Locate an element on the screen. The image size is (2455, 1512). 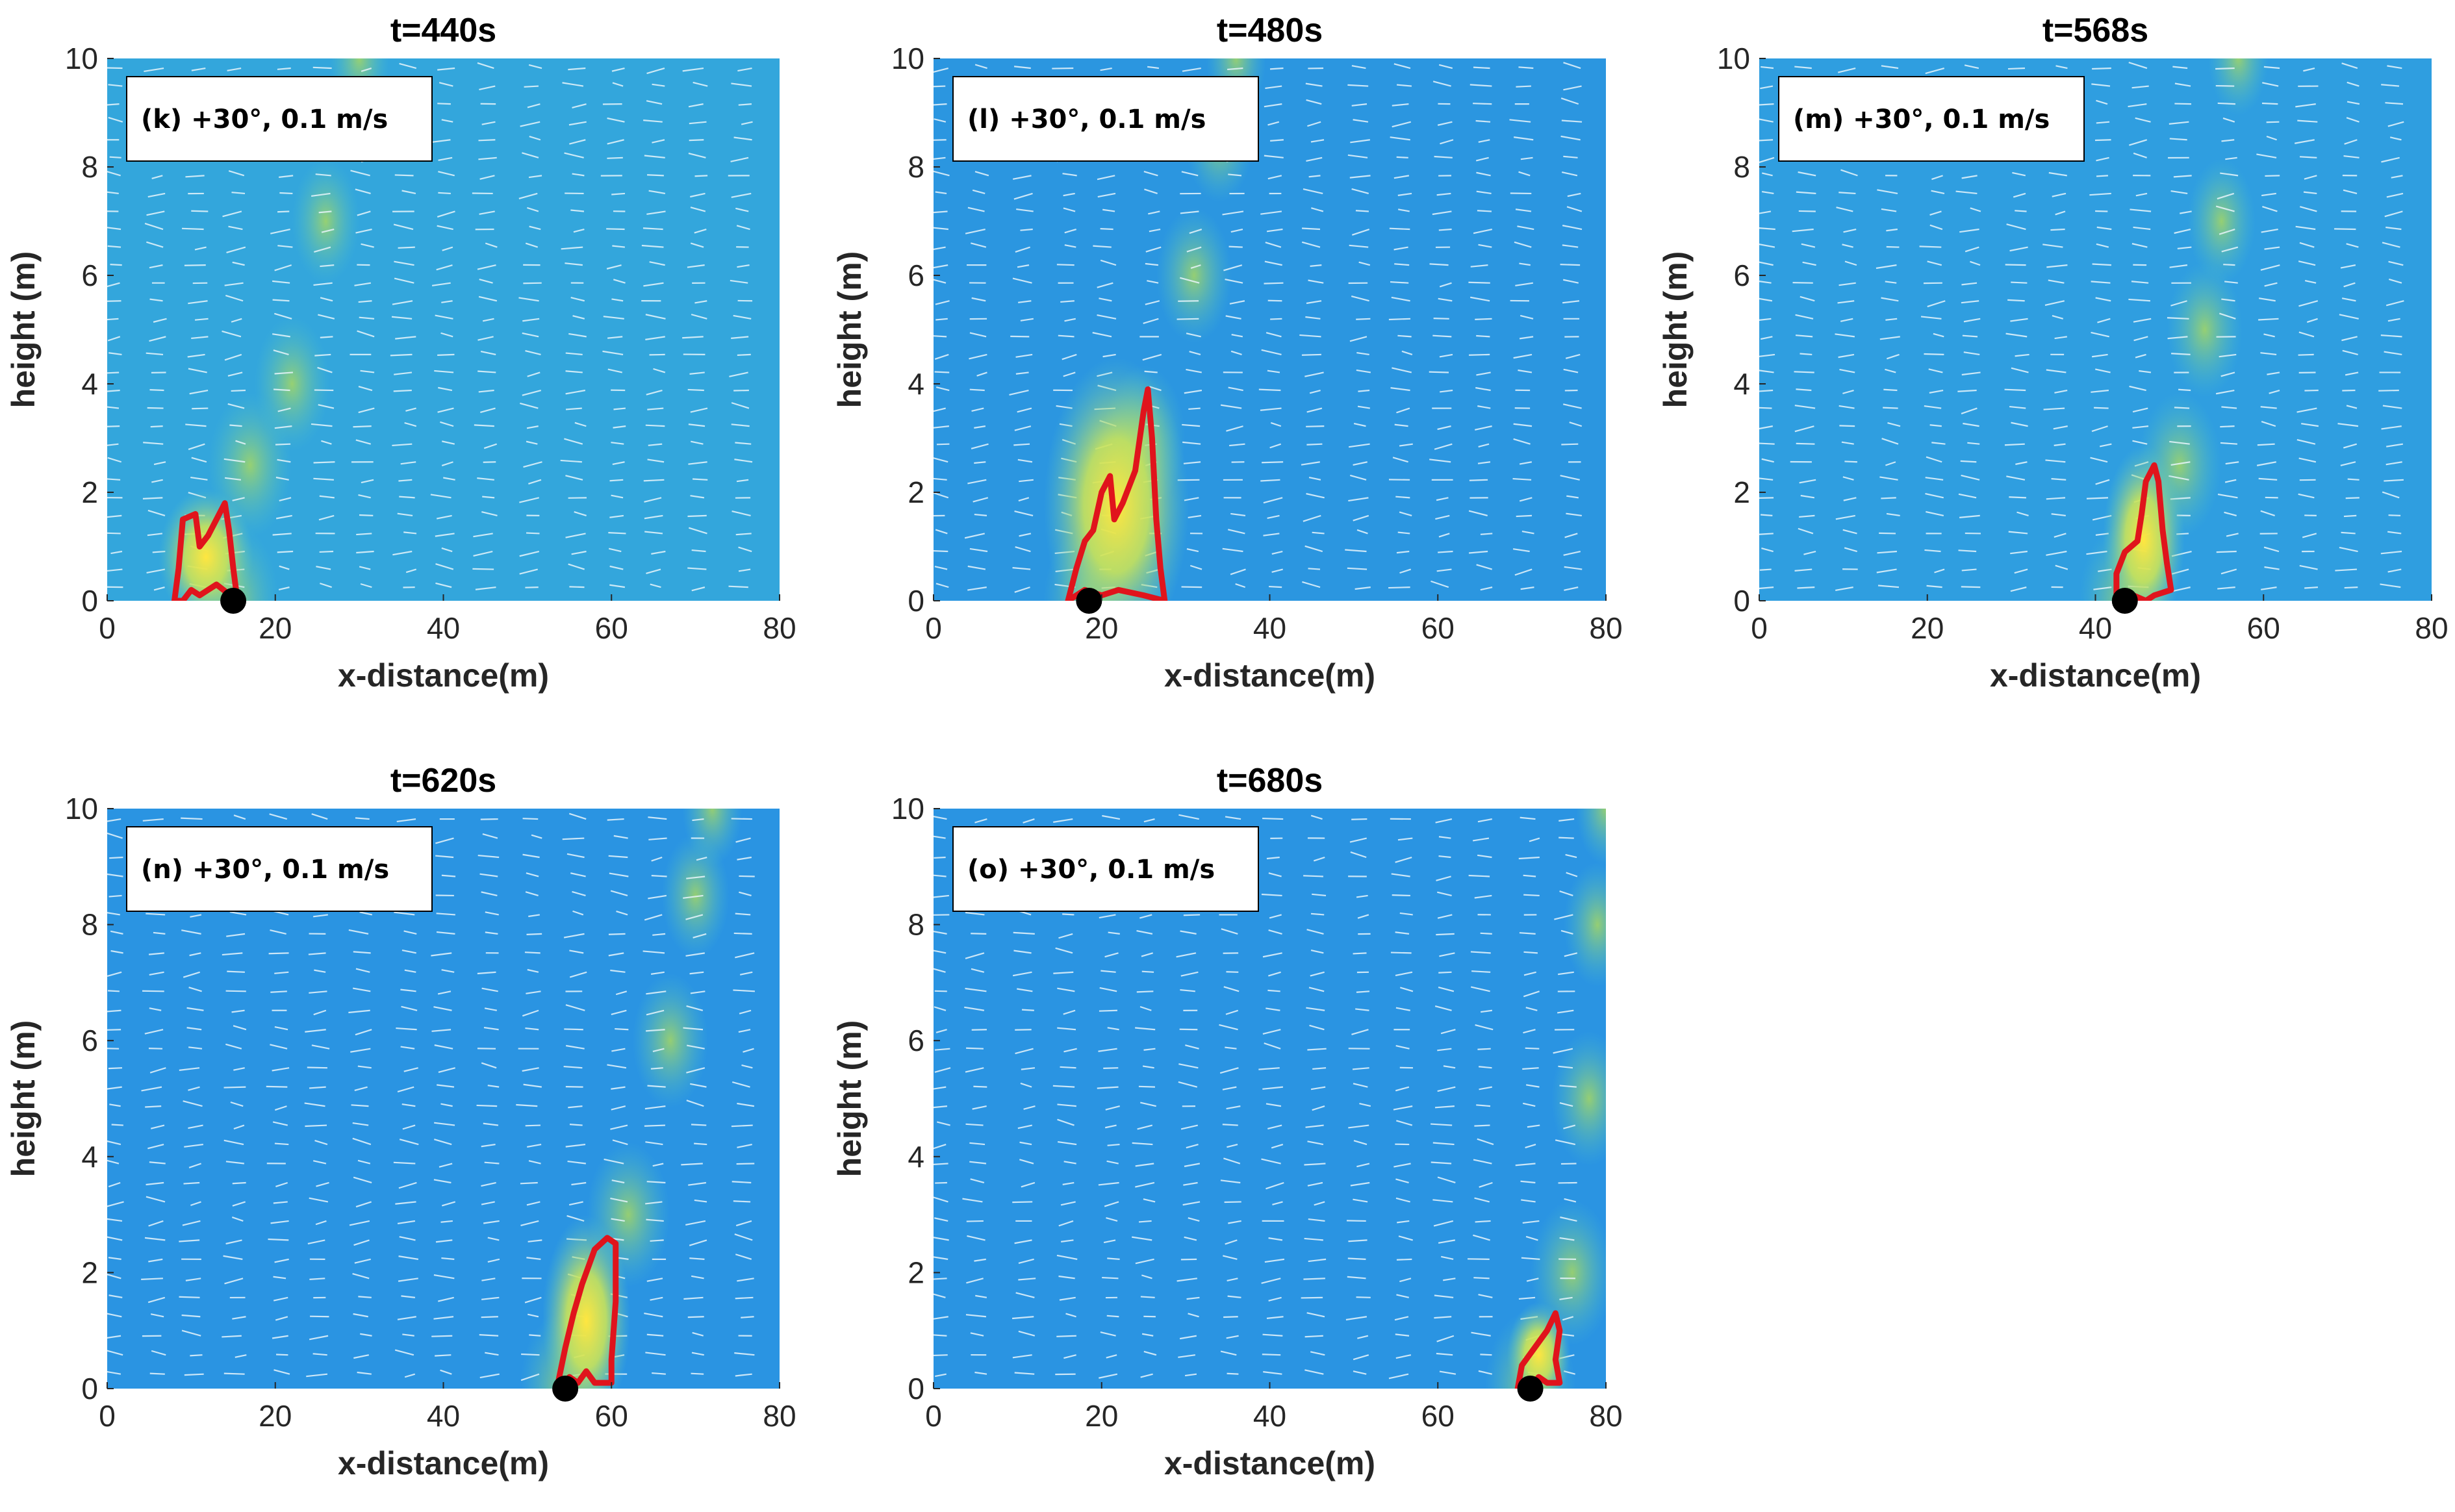
x-axis-label: x-distance(m) is located at coordinates (1269, 676).